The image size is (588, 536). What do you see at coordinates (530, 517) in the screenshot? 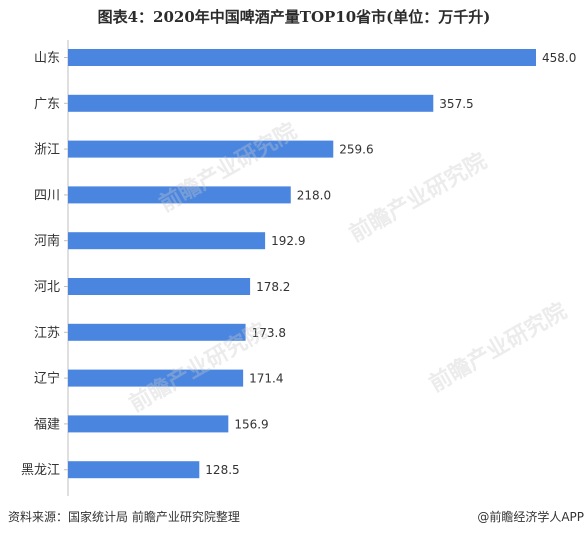
I see `credit-note: @前瞻经济学人APP` at bounding box center [530, 517].